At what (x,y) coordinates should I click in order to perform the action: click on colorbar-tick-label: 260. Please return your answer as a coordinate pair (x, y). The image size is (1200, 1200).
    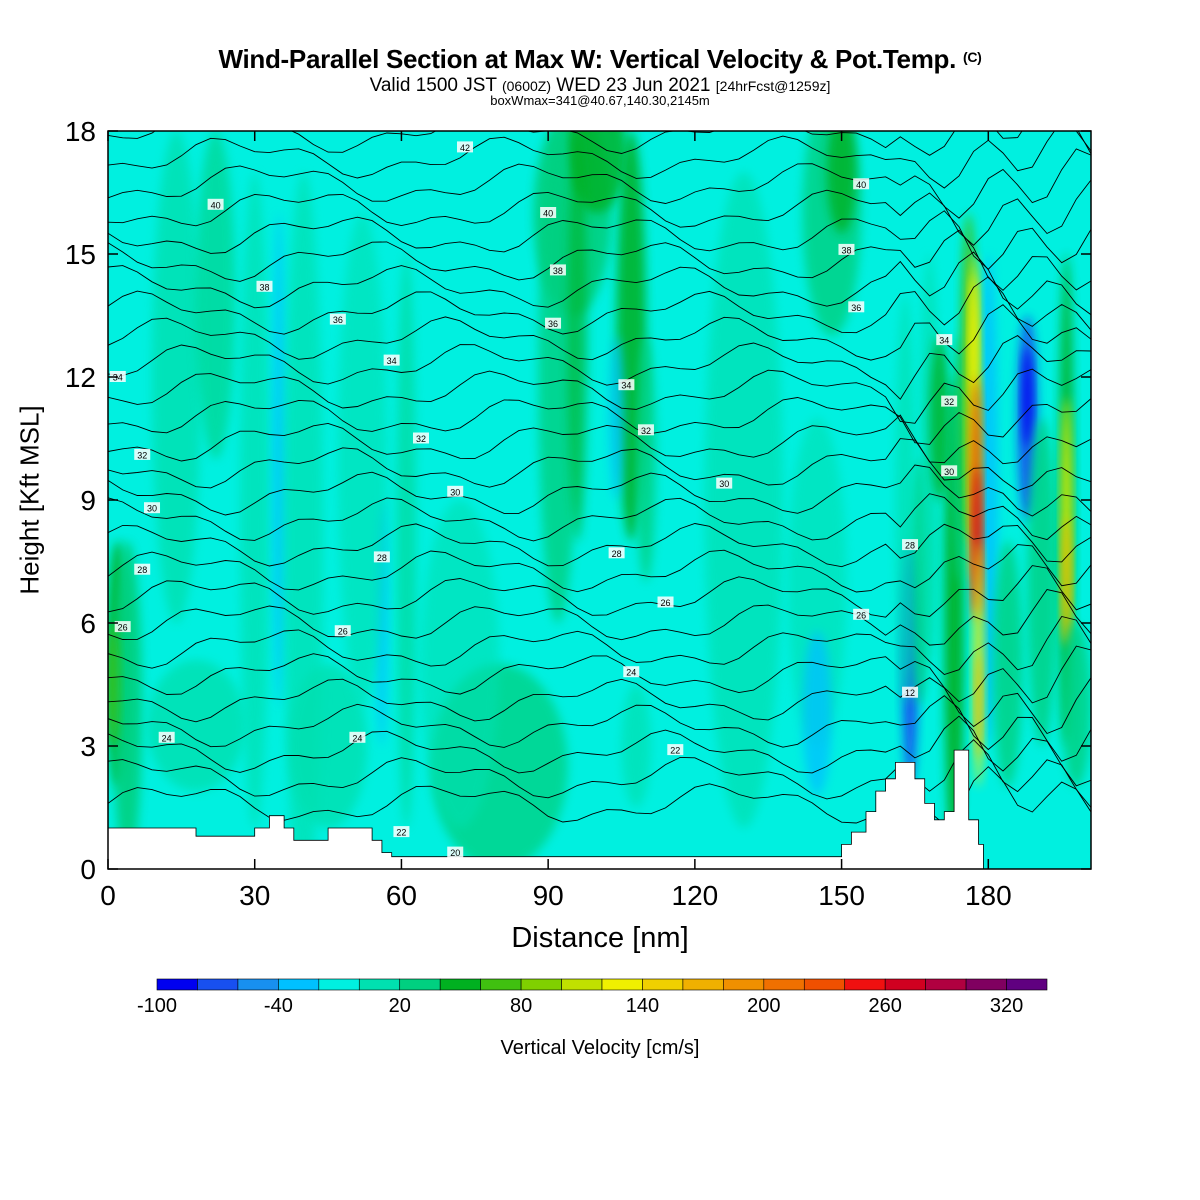
    Looking at the image, I should click on (884, 1006).